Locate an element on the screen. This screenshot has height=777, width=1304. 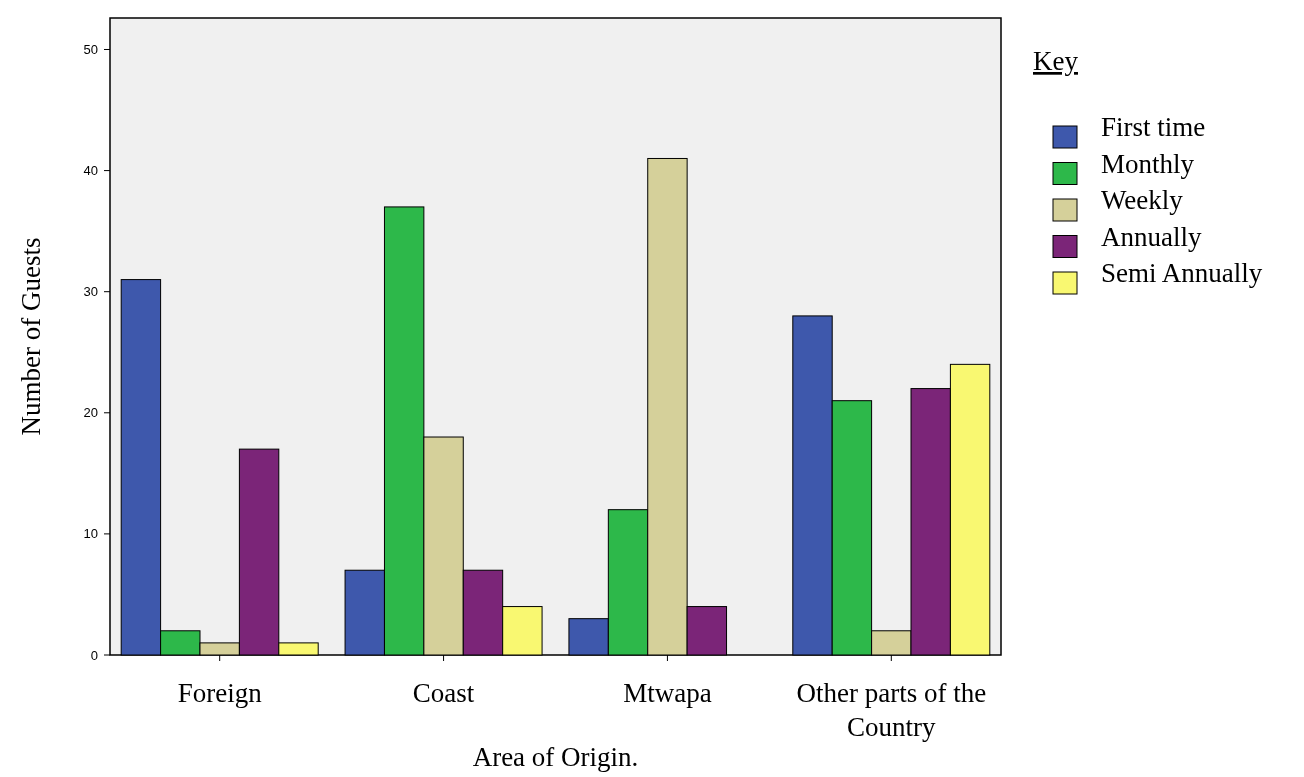
legend-label: Monthly is located at coordinates (1148, 163).